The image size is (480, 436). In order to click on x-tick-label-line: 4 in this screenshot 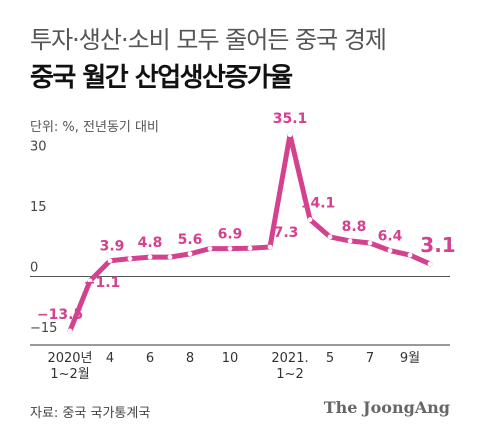, I will do `click(110, 358)`.